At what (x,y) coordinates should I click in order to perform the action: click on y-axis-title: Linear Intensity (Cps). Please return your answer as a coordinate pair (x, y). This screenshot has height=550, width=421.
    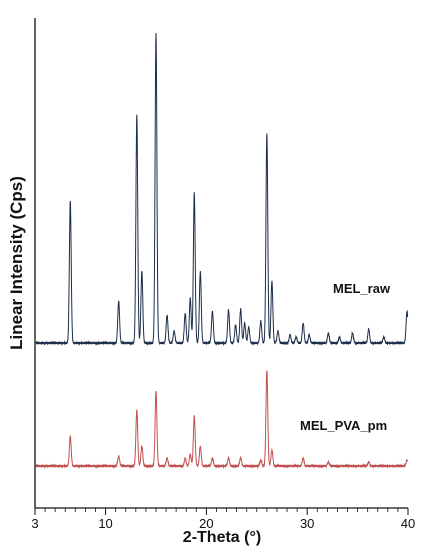
    Looking at the image, I should click on (16, 263).